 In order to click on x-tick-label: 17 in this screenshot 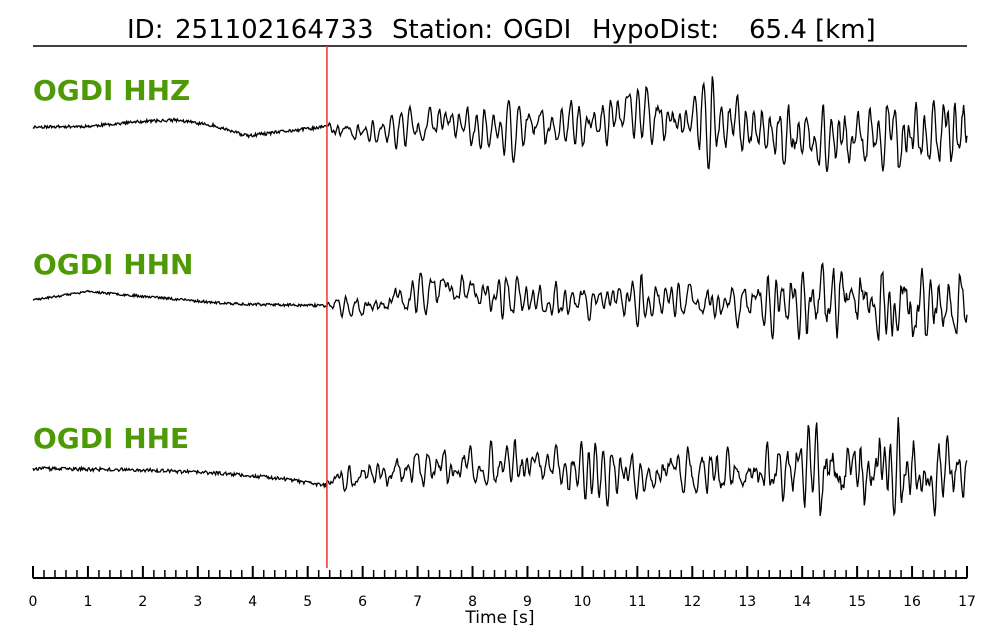, I will do `click(967, 602)`.